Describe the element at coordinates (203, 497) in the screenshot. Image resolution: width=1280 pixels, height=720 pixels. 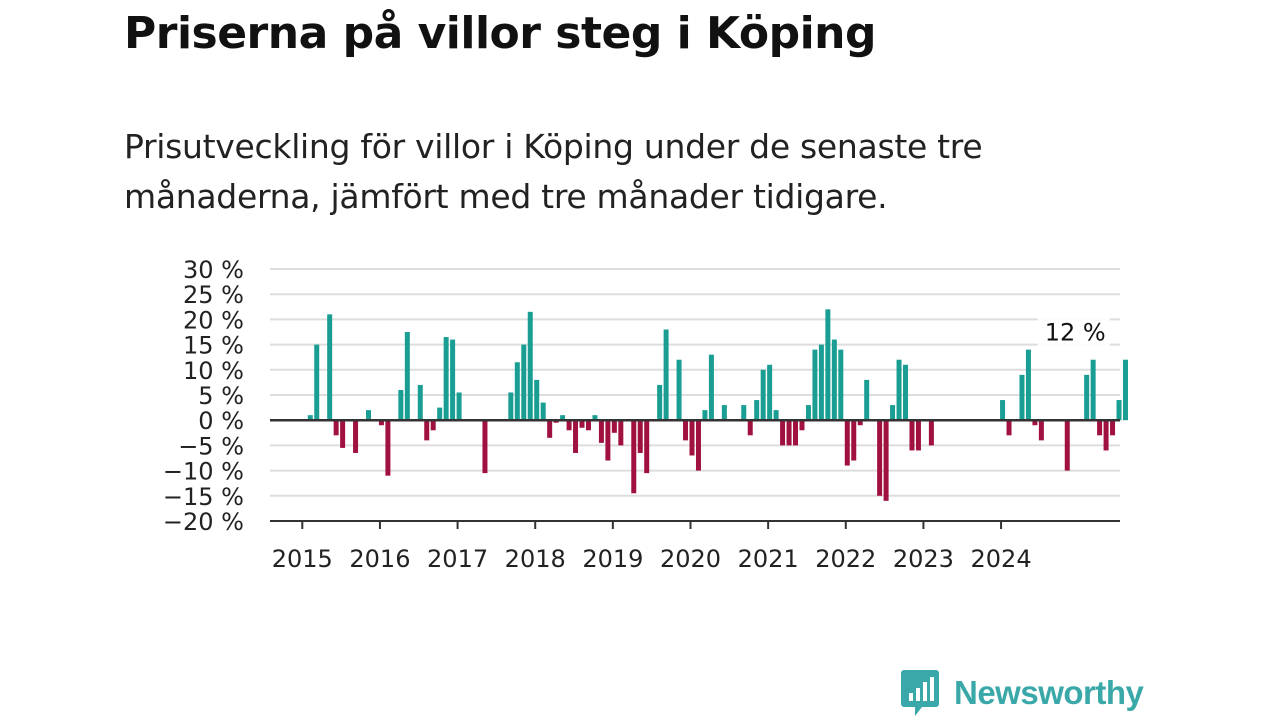
I see `y-tick-label: −15 %` at that location.